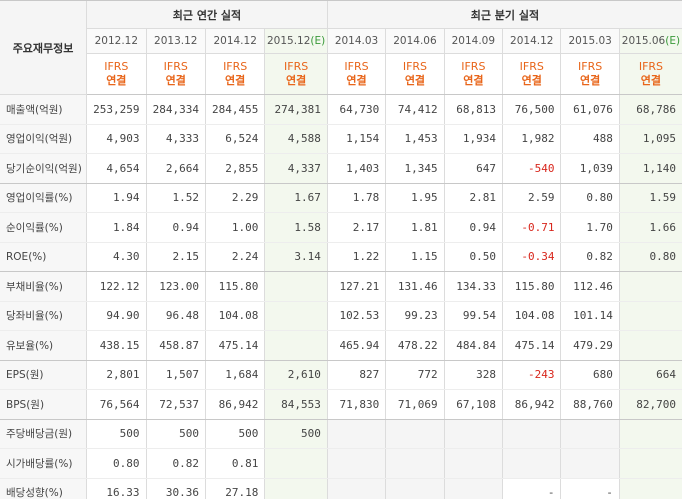  I want to click on annual-value-cell: 0.82, so click(176, 463).